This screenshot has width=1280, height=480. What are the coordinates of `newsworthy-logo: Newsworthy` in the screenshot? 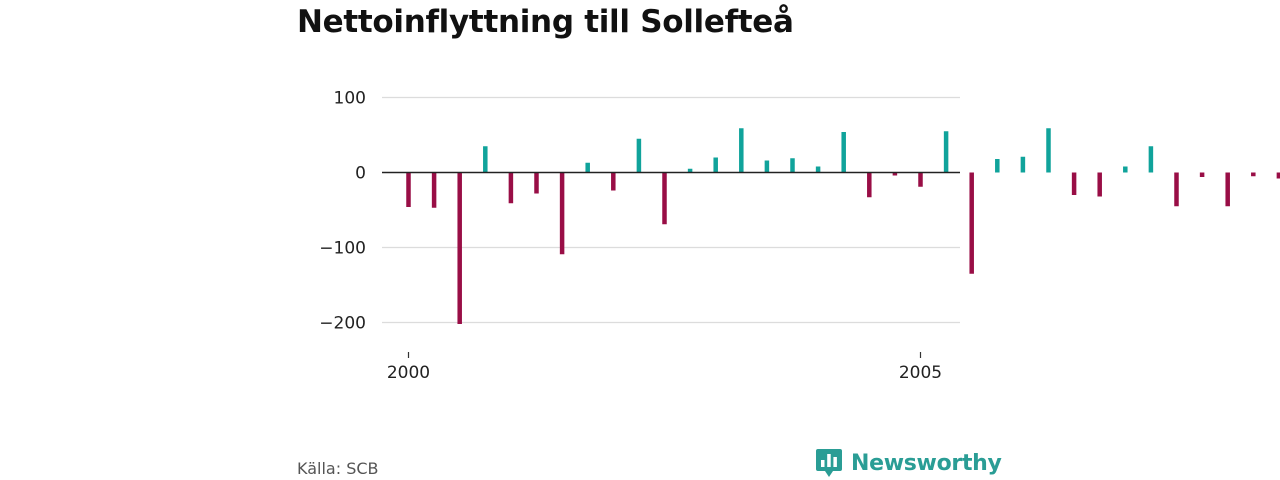 It's located at (908, 463).